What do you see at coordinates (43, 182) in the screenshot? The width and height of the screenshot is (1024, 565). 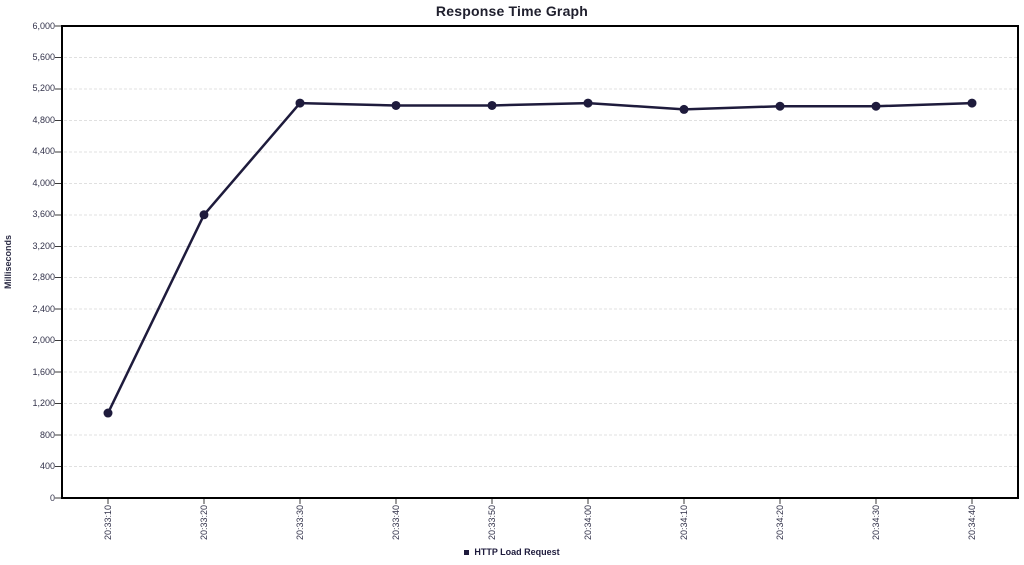 I see `y-tick-label: 4,000` at bounding box center [43, 182].